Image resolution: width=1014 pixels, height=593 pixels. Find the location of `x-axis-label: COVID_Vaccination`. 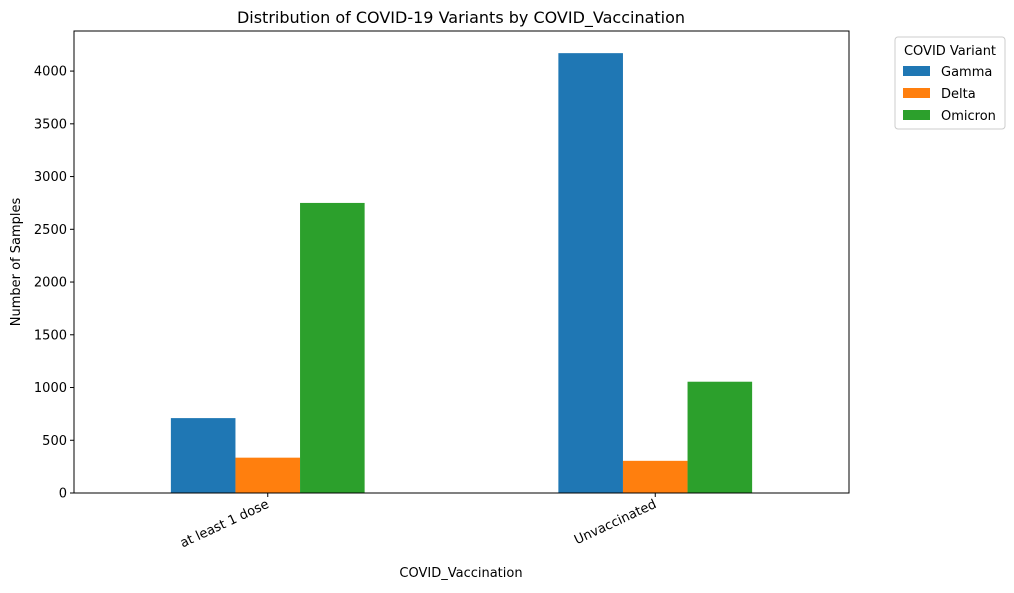

x-axis-label: COVID_Vaccination is located at coordinates (460, 573).